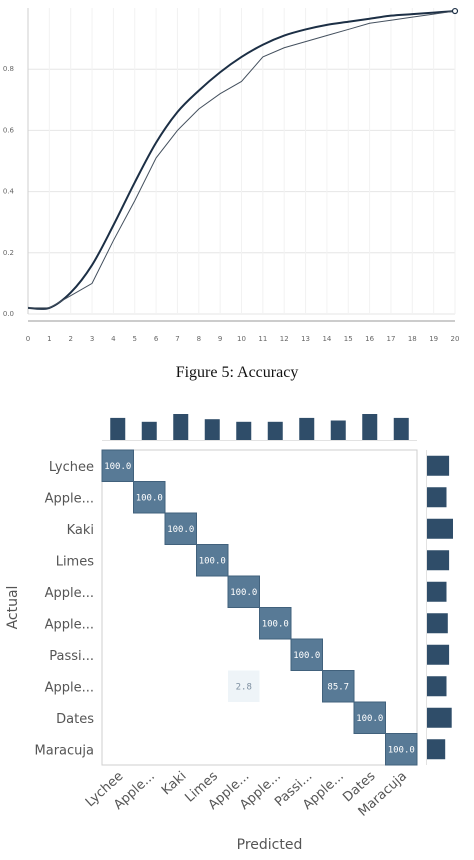 The image size is (474, 860). I want to click on figure-caption: Figure 5: Accuracy, so click(237, 372).